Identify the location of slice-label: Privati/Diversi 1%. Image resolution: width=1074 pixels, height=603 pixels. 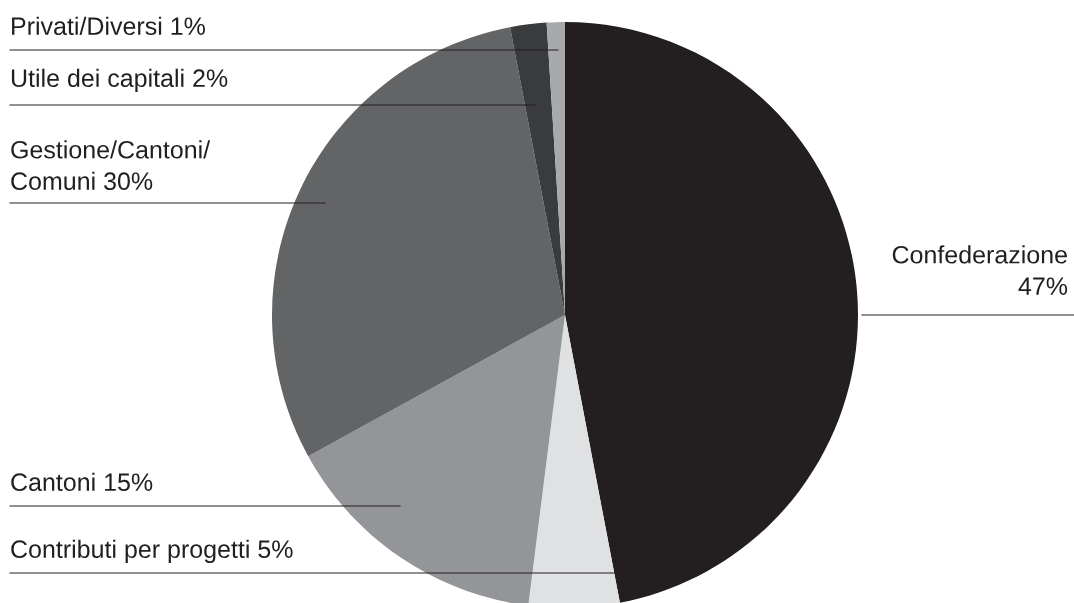
(108, 26).